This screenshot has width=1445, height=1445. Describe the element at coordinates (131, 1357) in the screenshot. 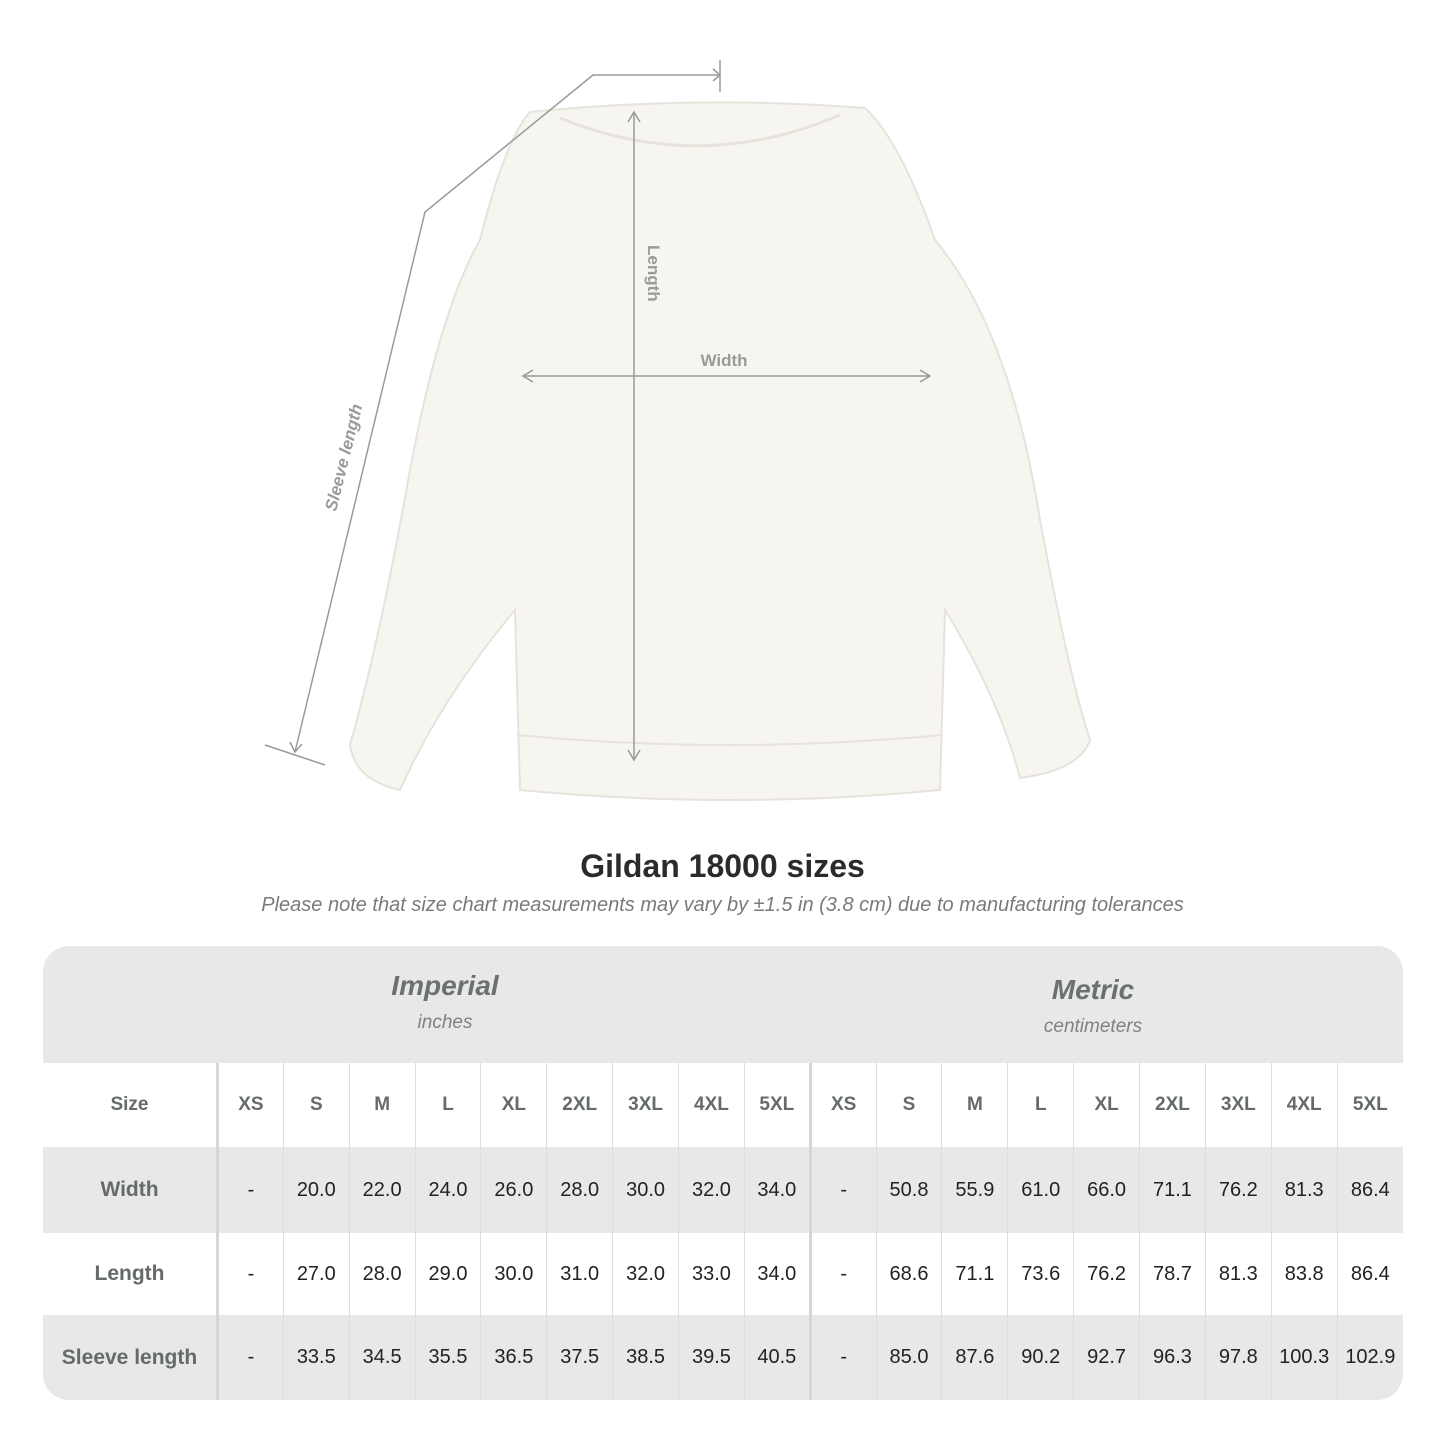

I see `row-label: Sleeve length` at that location.